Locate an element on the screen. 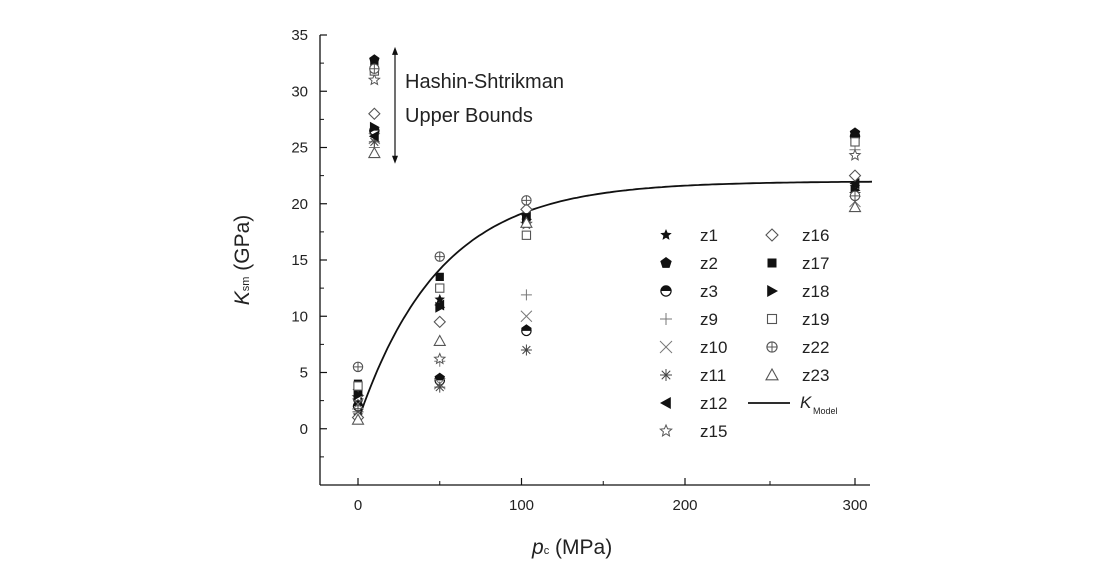 The width and height of the screenshot is (1100, 580). legend-label-z23: z23 is located at coordinates (815, 375).